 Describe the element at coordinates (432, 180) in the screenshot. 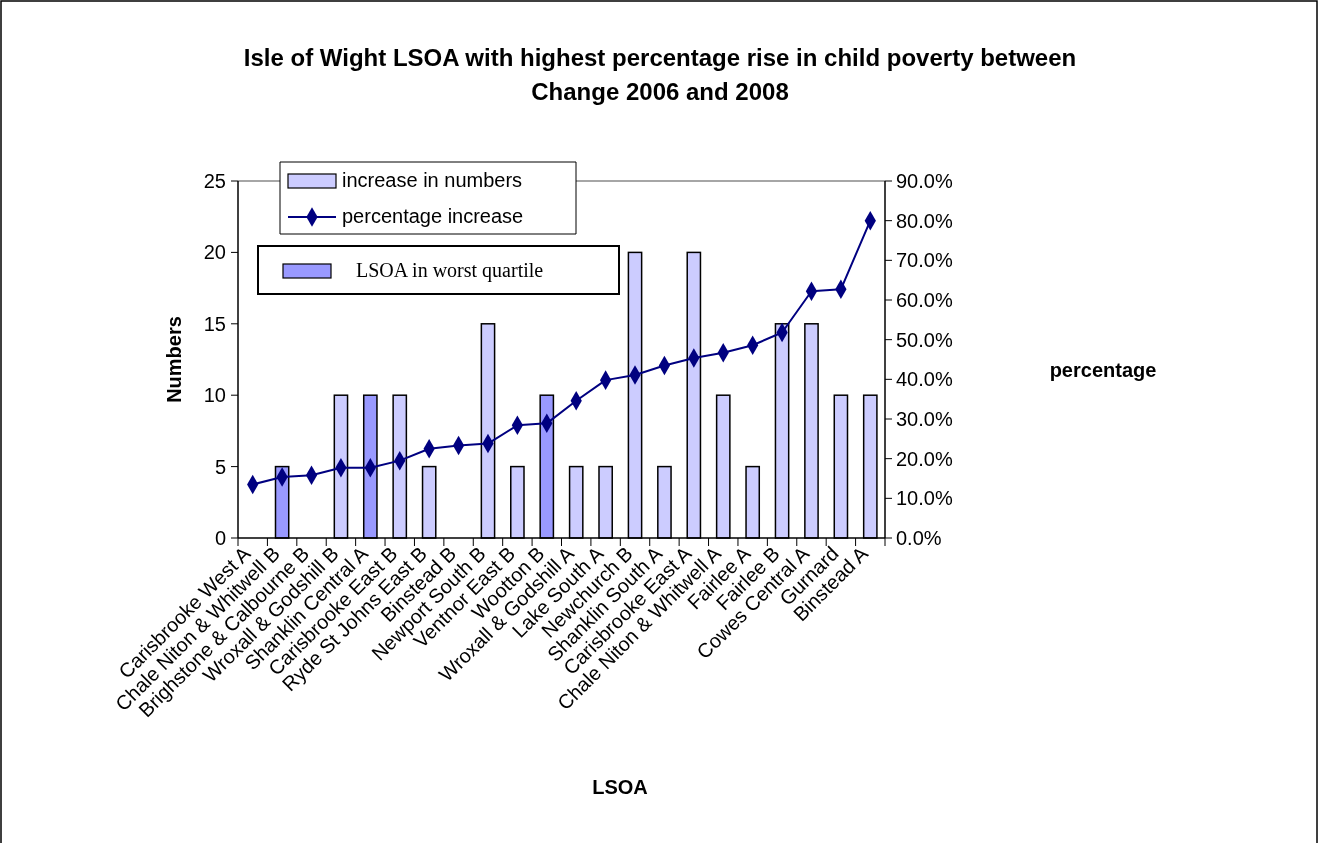

I see `legend-label: increase in numbers` at that location.